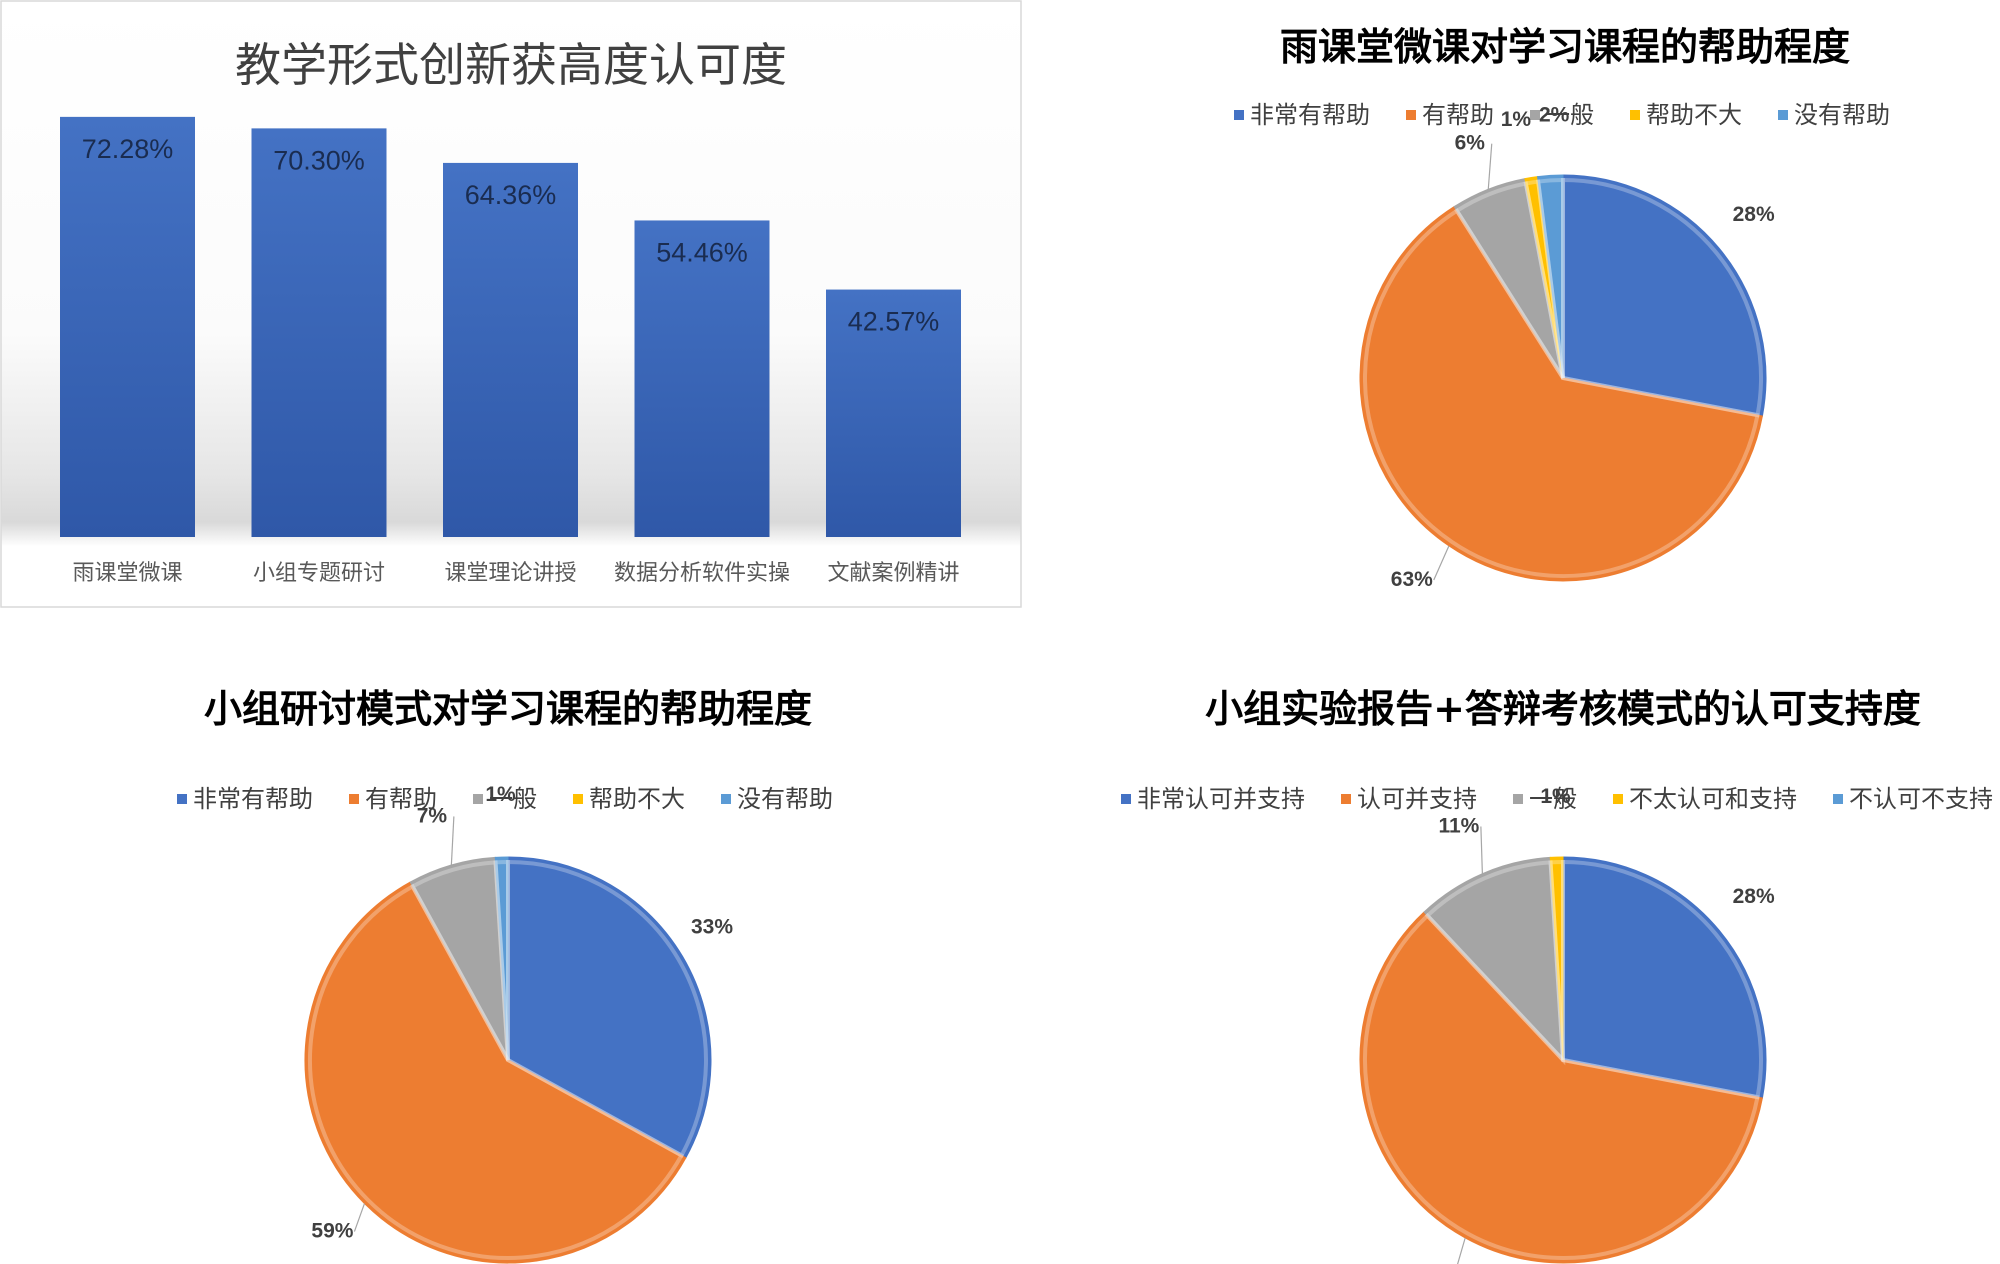 This screenshot has width=2000, height=1264. What do you see at coordinates (712, 926) in the screenshot?
I see `slice-data-label: 33%` at bounding box center [712, 926].